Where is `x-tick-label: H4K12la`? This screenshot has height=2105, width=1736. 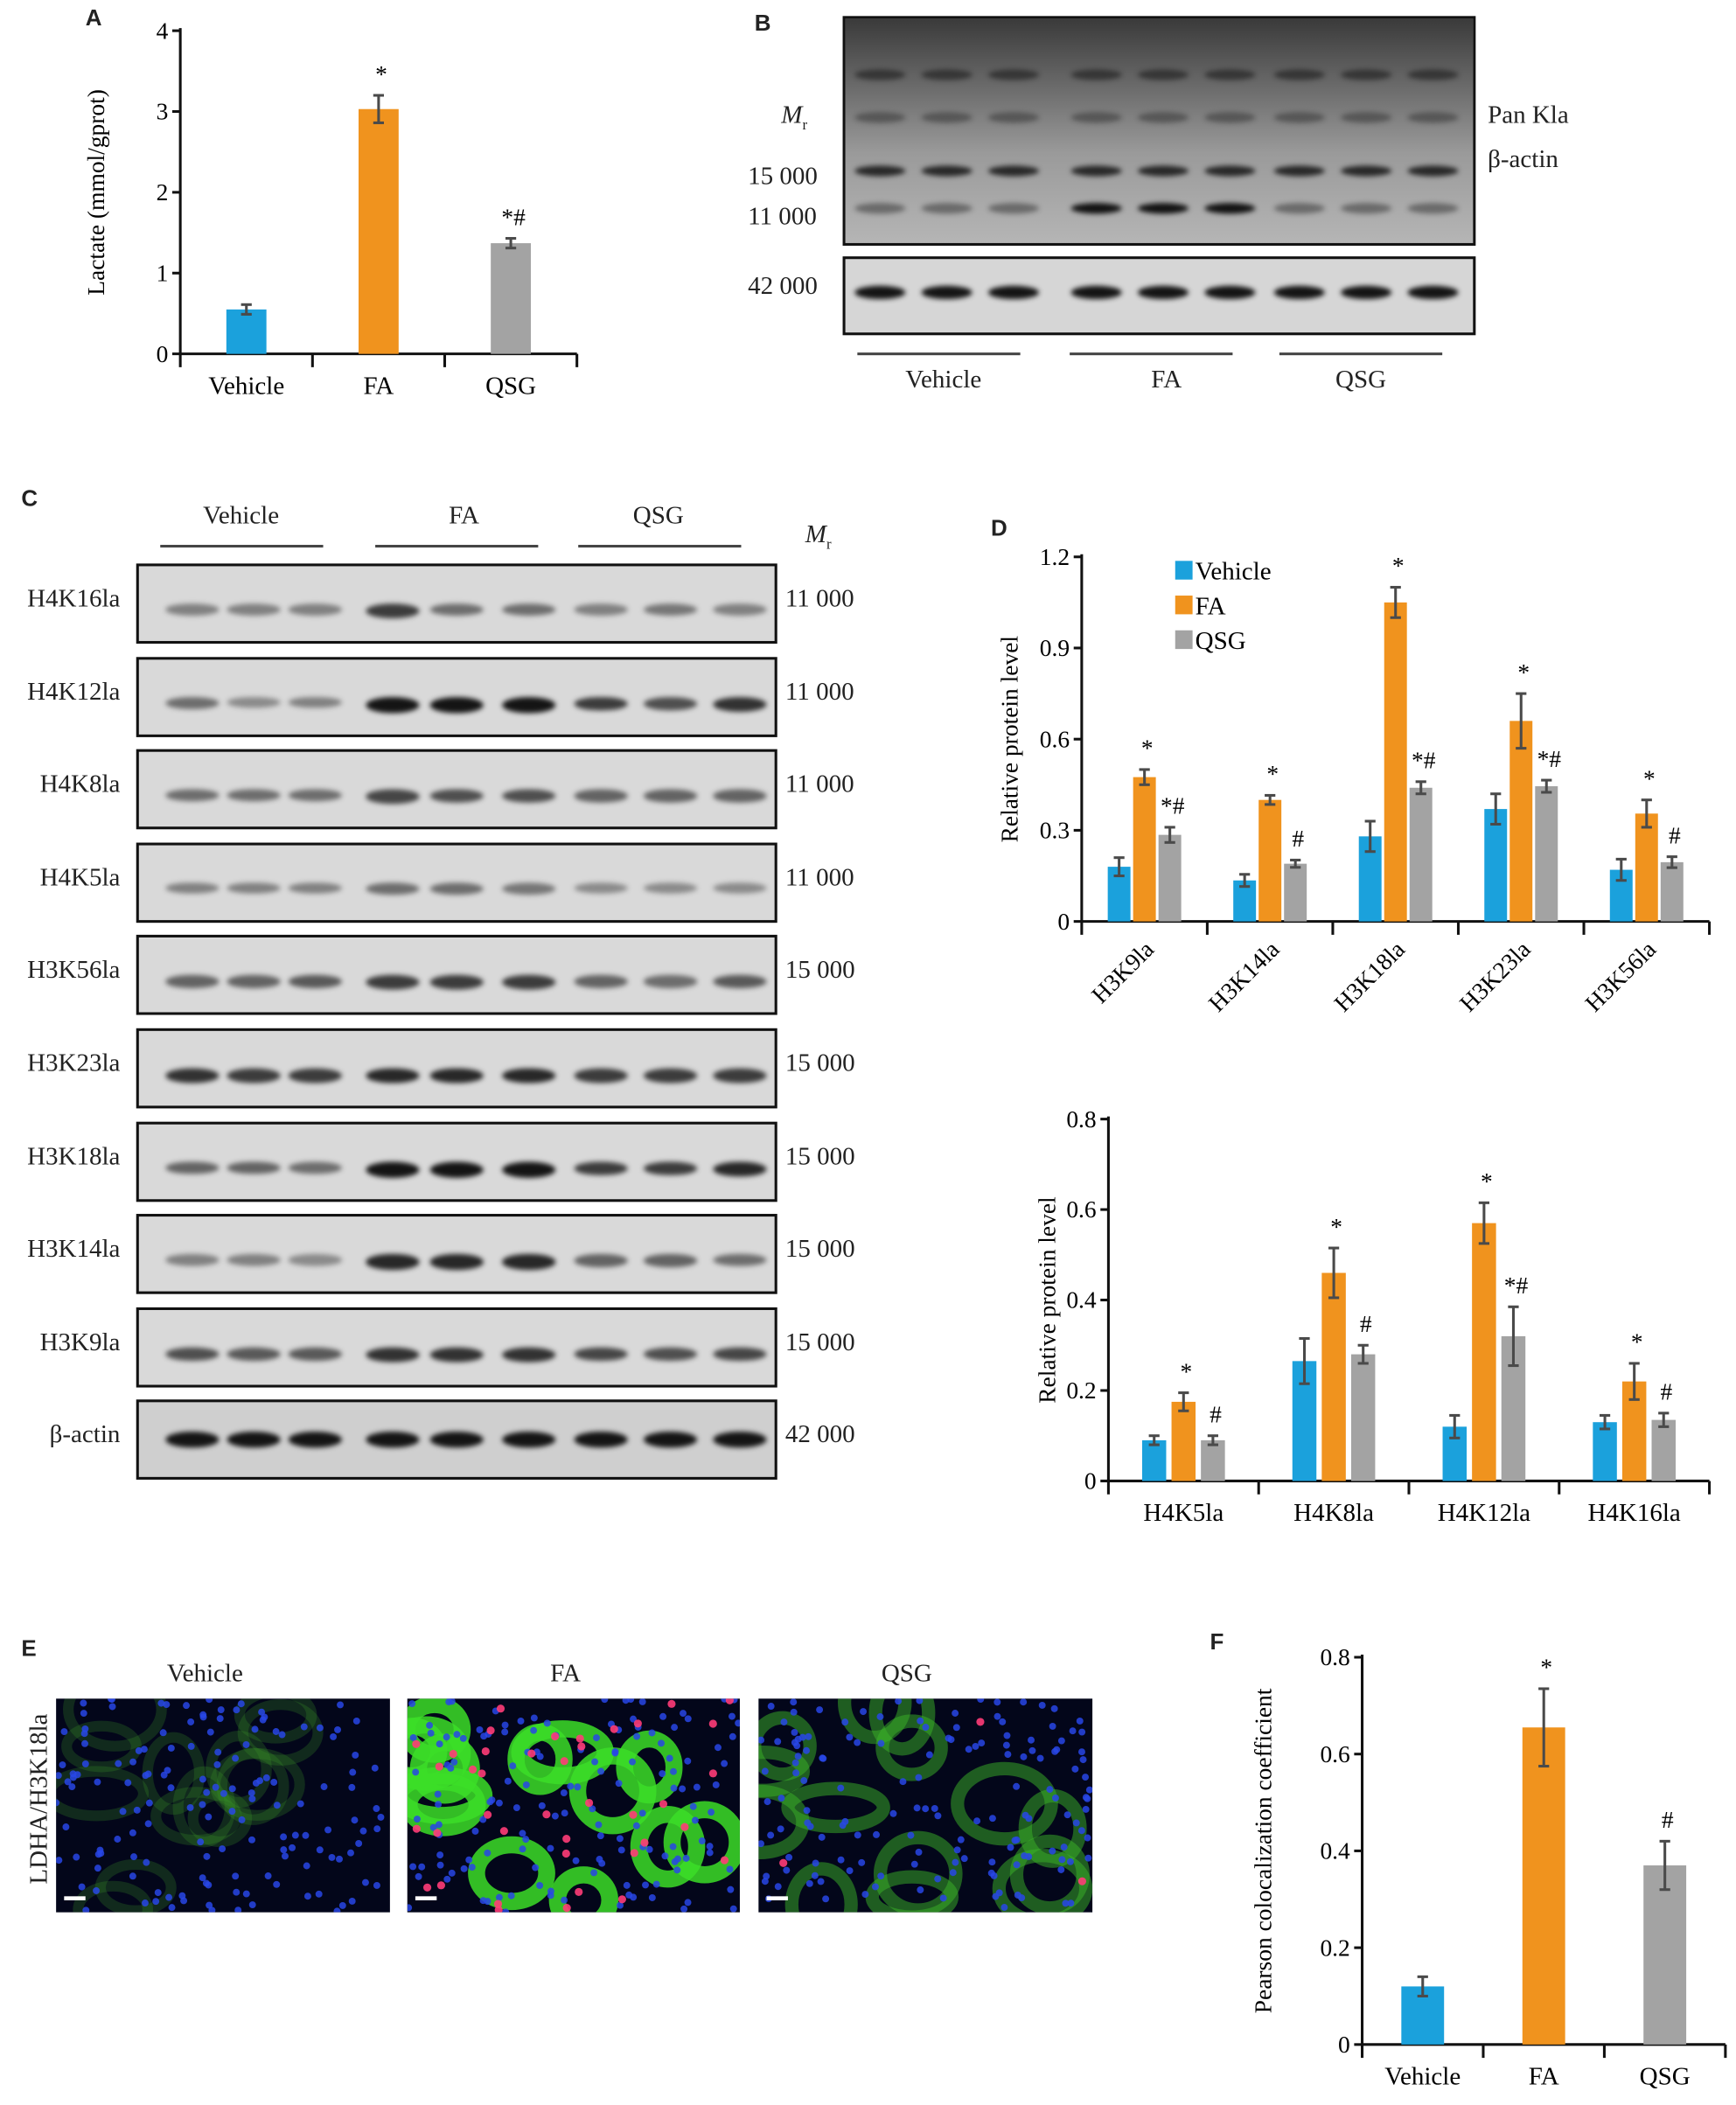 x-tick-label: H4K12la is located at coordinates (1484, 1513).